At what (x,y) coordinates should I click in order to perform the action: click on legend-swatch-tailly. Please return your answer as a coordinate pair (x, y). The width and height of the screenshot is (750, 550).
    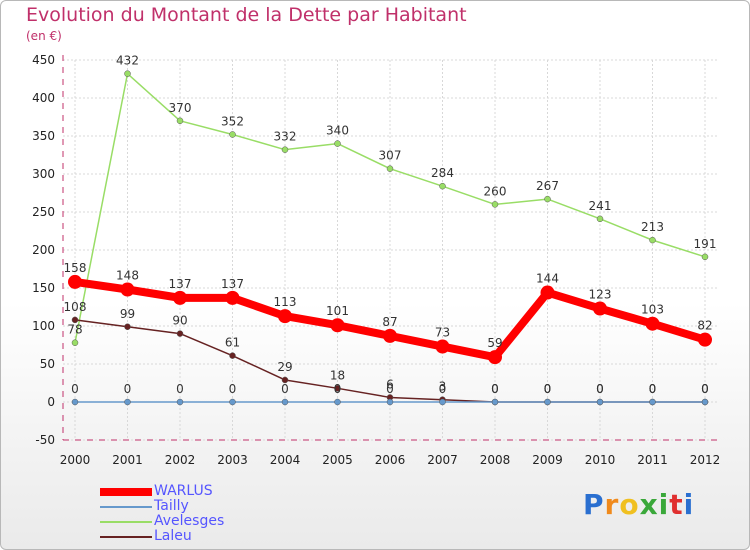
    Looking at the image, I should click on (126, 506).